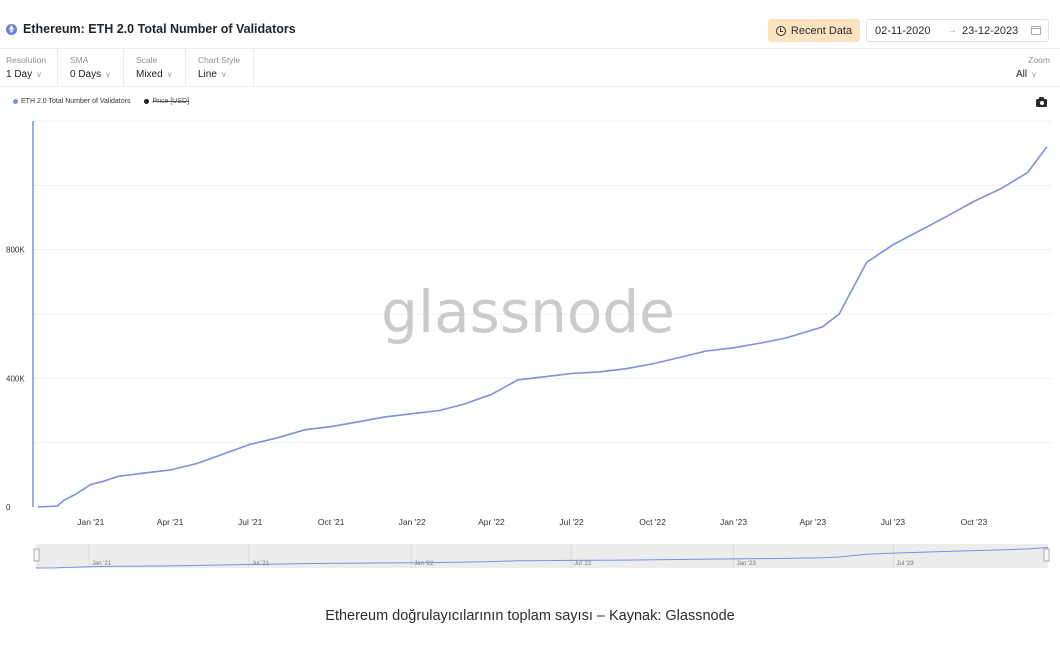  Describe the element at coordinates (903, 30) in the screenshot. I see `date-start: 02-11-2020` at that location.